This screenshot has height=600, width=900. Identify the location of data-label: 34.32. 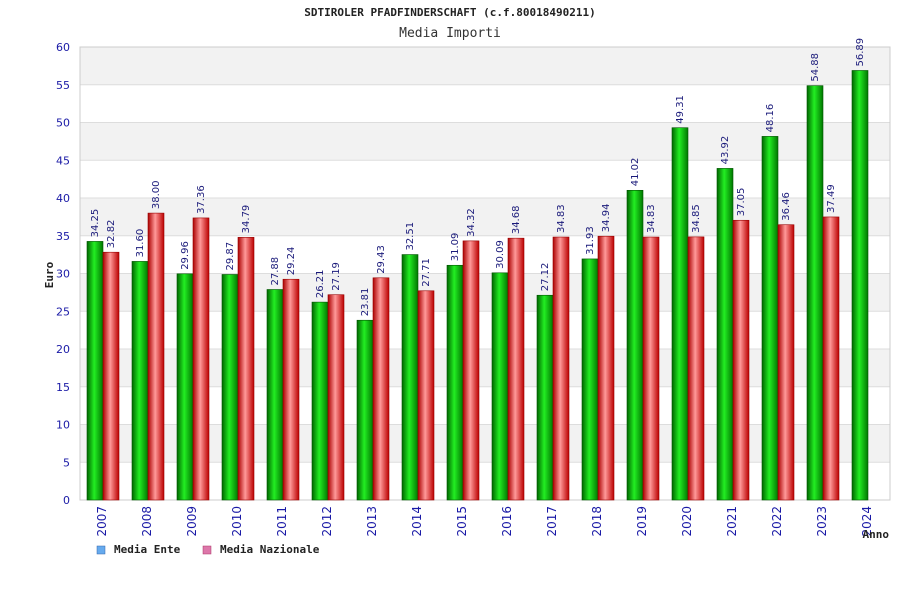
(471, 222).